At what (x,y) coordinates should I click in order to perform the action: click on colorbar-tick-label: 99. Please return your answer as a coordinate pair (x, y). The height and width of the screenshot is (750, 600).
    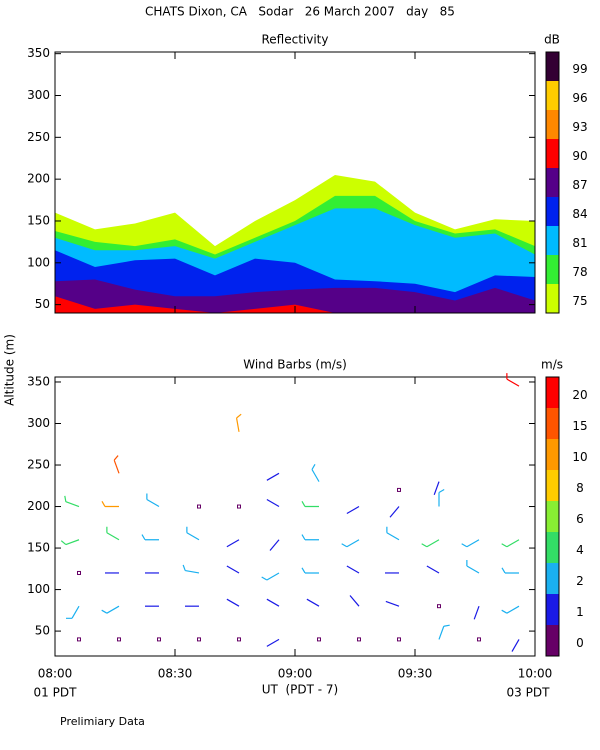
    Looking at the image, I should click on (579, 69).